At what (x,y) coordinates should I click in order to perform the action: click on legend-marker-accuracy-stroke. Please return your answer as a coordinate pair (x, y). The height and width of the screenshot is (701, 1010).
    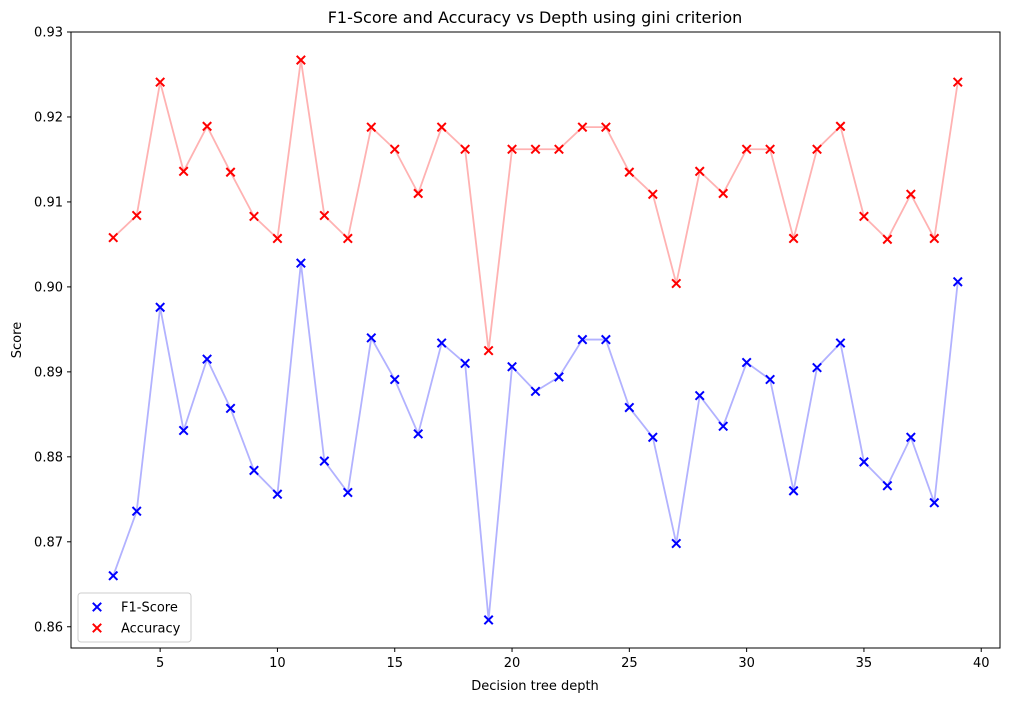
    Looking at the image, I should click on (97, 628).